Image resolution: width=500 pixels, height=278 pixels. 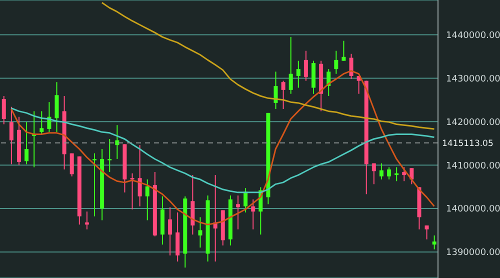 What do you see at coordinates (473, 35) in the screenshot?
I see `y-tick-label: 1440000.00` at bounding box center [473, 35].